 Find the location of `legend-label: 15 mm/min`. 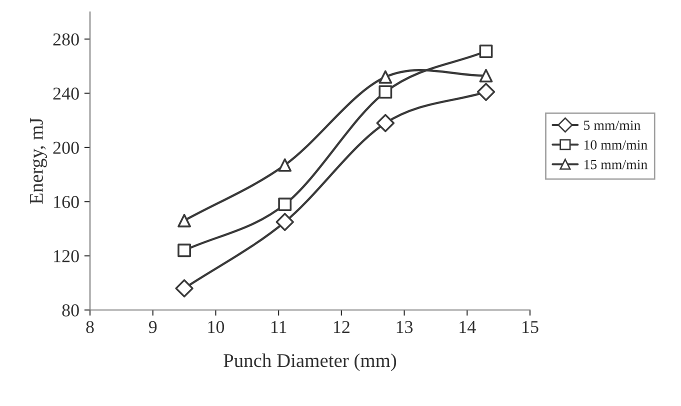

legend-label: 15 mm/min is located at coordinates (616, 165).